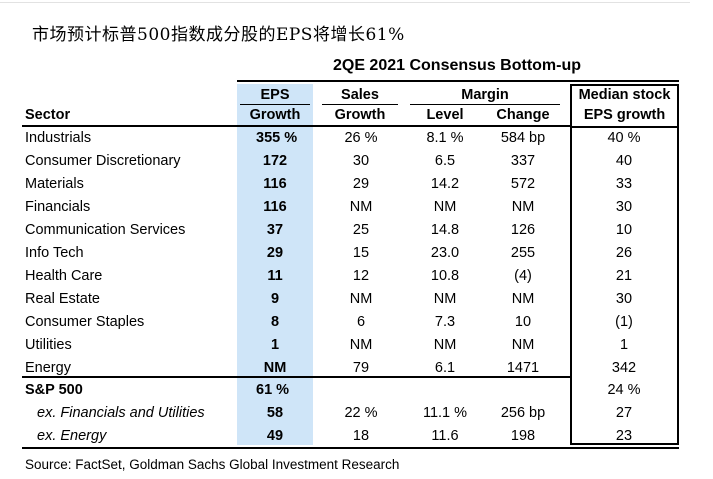 The image size is (713, 479). What do you see at coordinates (445, 413) in the screenshot?
I see `margin-level-cell: 11.1 %` at bounding box center [445, 413].